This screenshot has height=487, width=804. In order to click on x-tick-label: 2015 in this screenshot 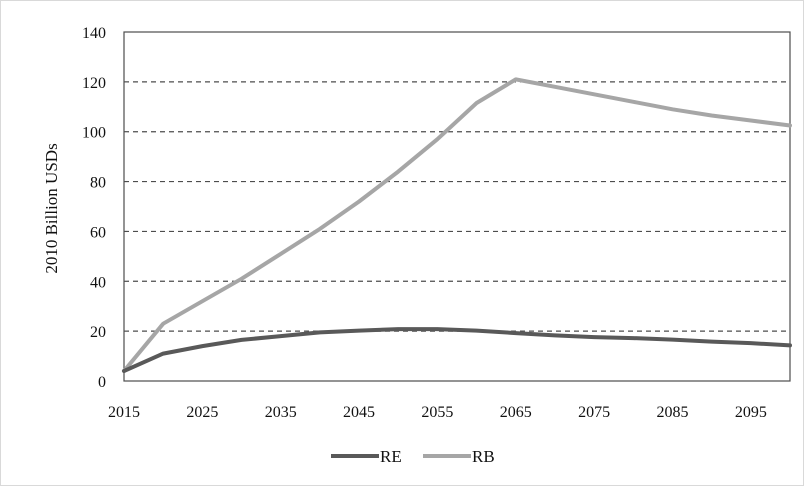, I will do `click(124, 412)`.